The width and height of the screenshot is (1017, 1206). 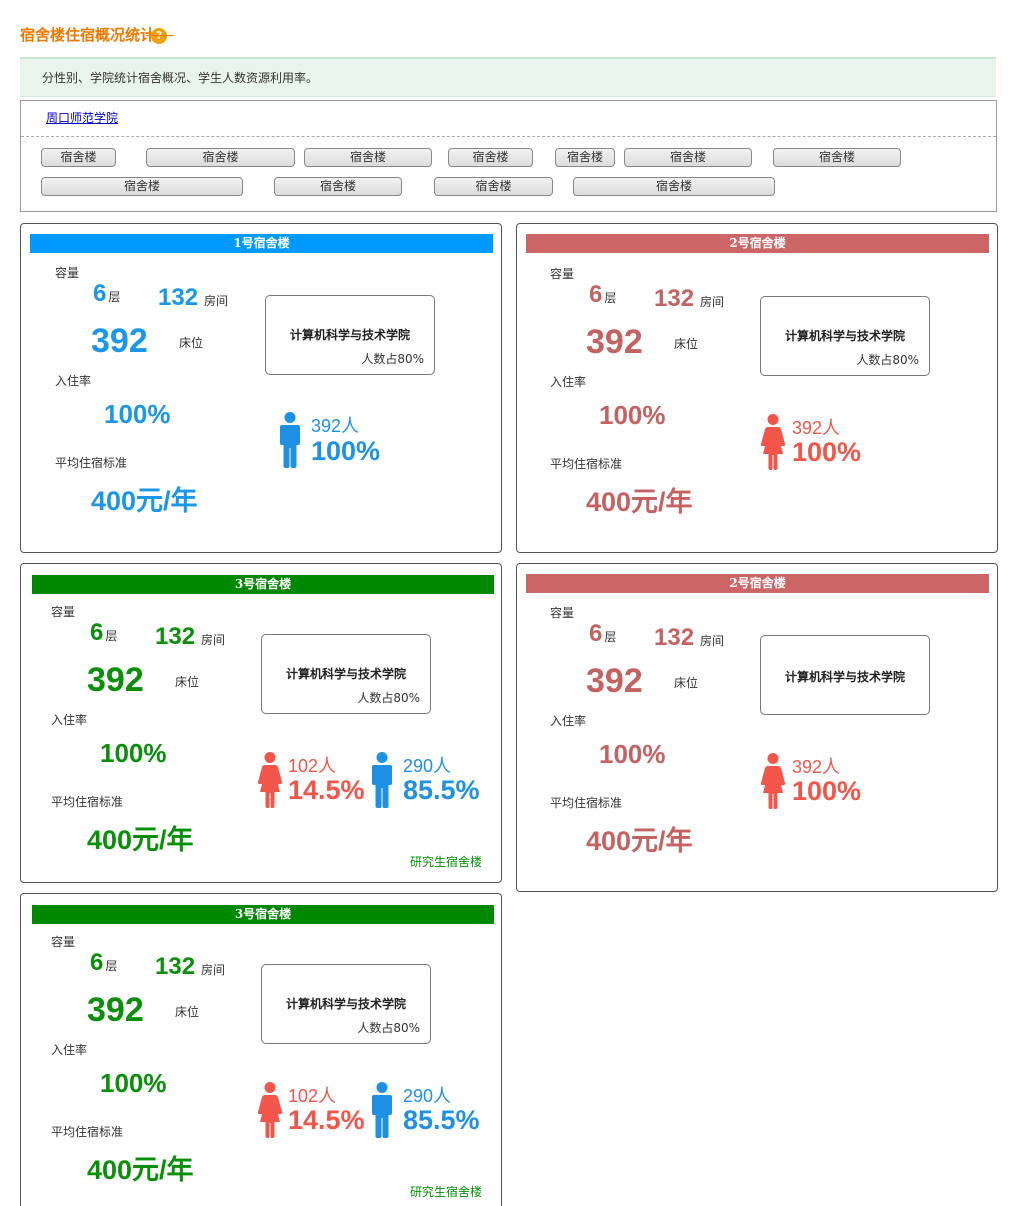 I want to click on building-button-10: 宿舍楼, so click(x=493, y=186).